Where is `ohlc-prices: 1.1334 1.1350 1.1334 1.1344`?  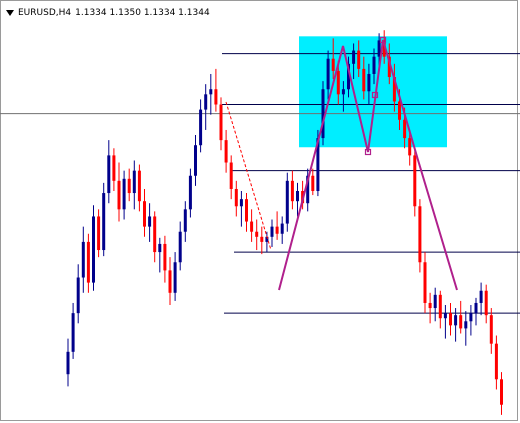
ohlc-prices: 1.1334 1.1350 1.1334 1.1344 is located at coordinates (142, 13).